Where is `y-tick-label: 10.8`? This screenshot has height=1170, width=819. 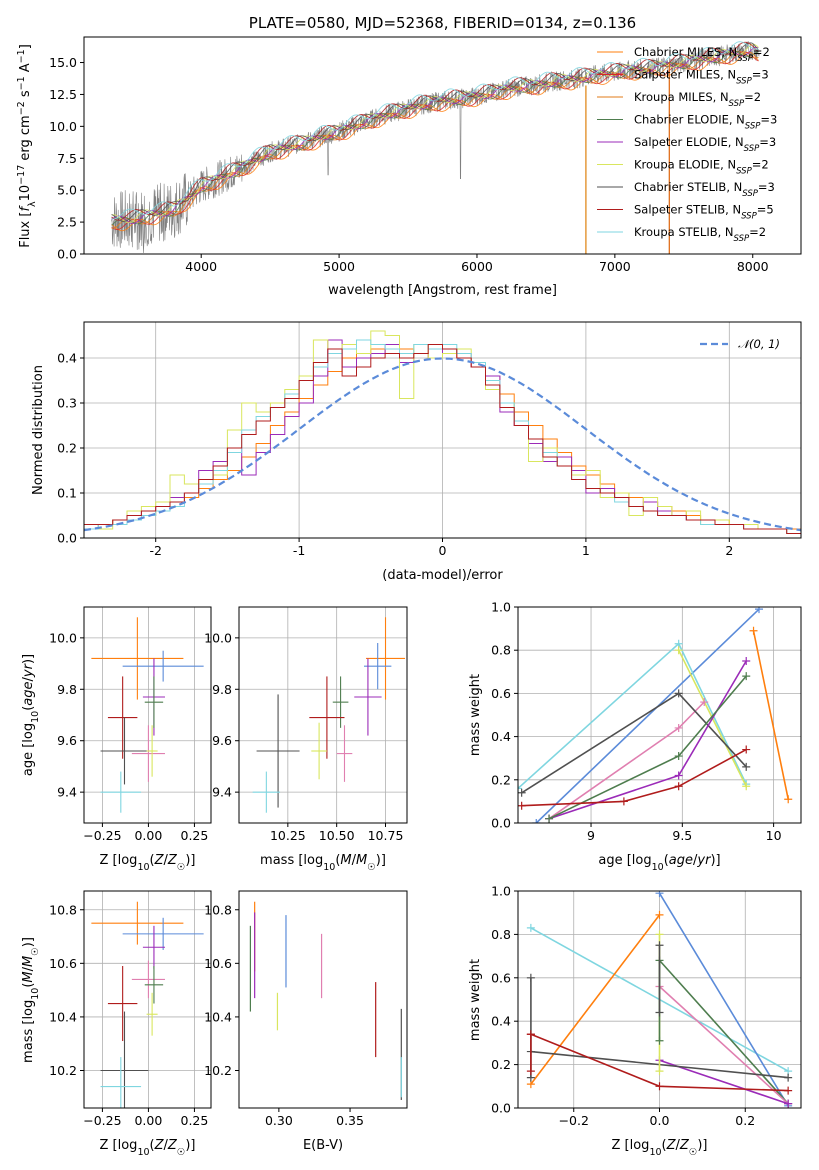
y-tick-label: 10.8 is located at coordinates (63, 909).